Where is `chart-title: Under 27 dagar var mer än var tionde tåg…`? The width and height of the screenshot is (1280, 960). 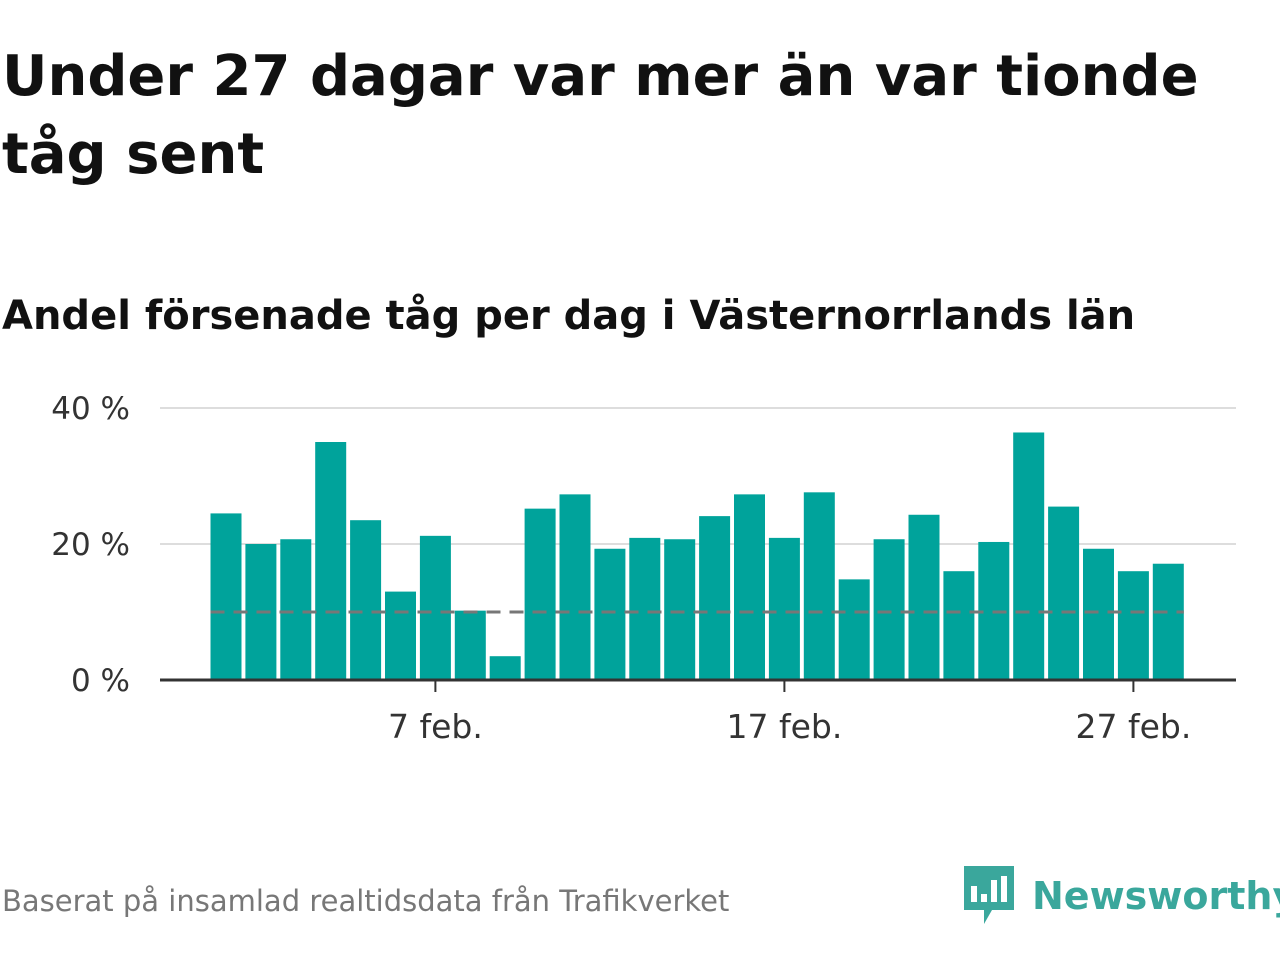 chart-title: Under 27 dagar var mer än var tionde tåg… is located at coordinates (600, 115).